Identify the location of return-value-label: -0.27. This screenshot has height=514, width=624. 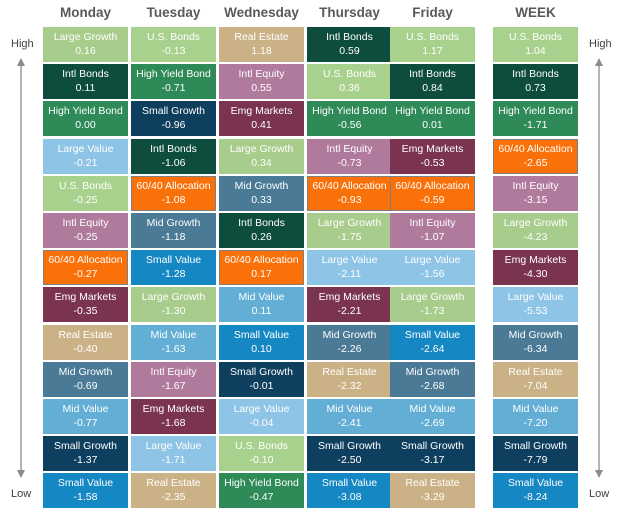
(85, 274).